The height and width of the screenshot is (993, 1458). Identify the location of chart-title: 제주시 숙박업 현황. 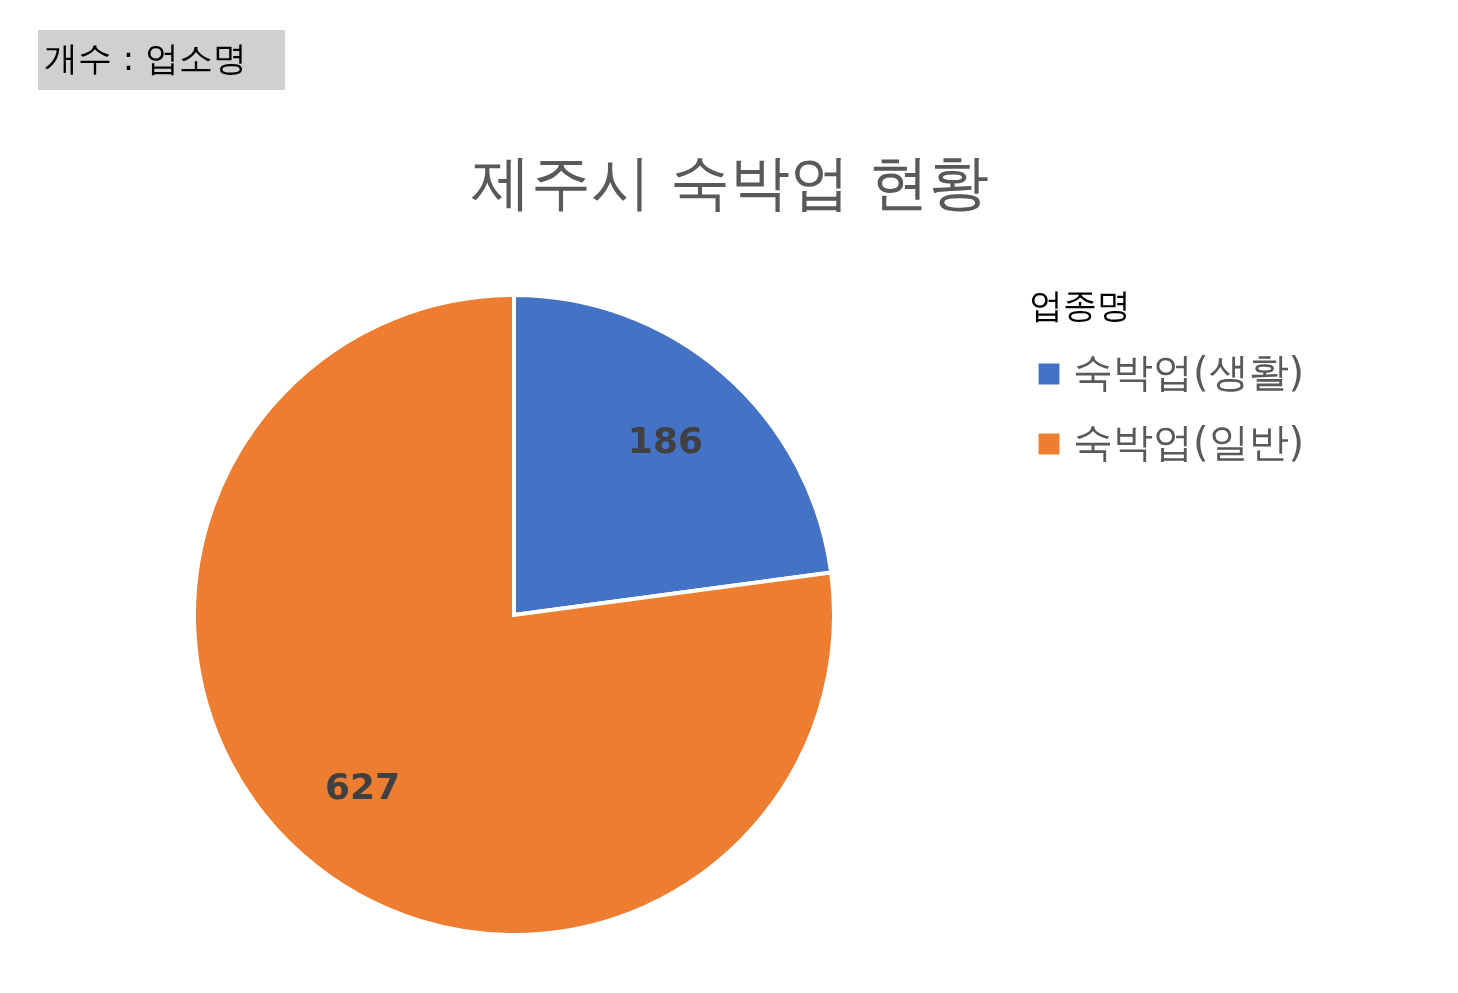
(730, 182).